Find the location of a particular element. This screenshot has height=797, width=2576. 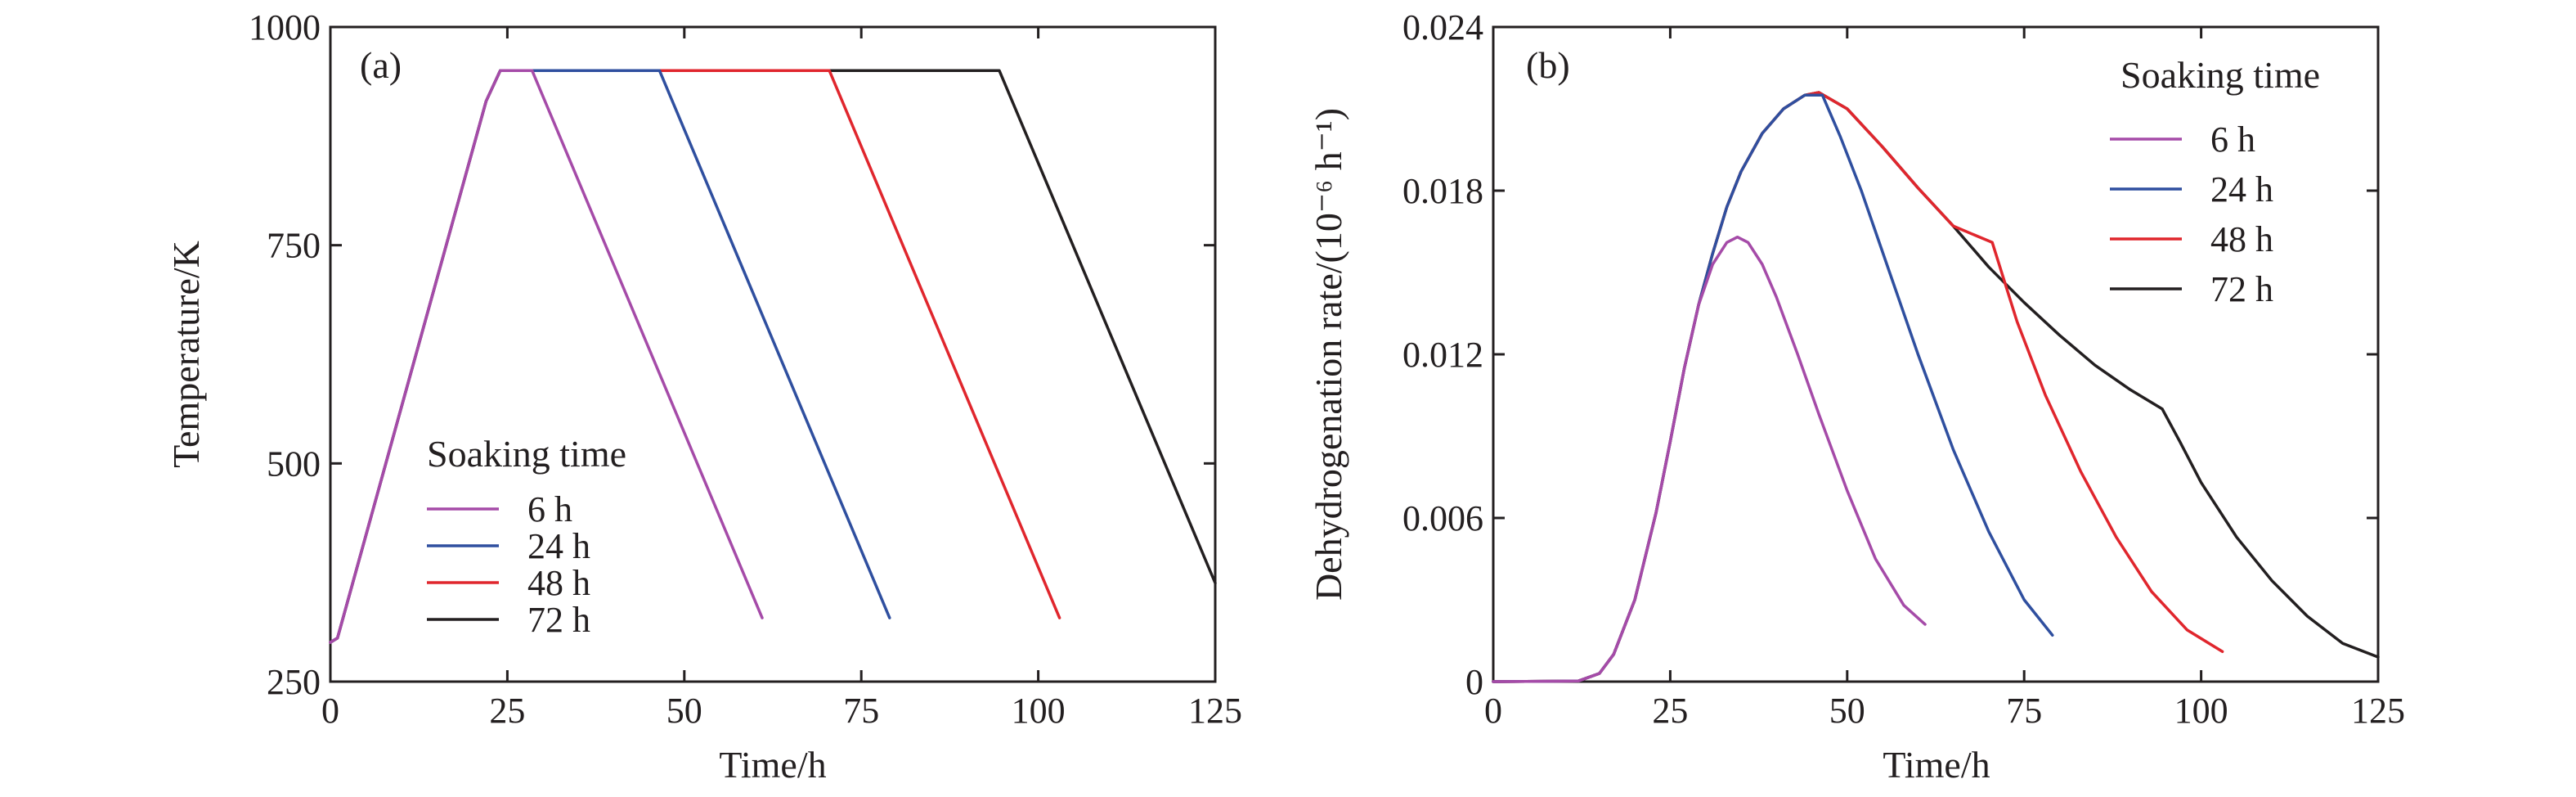

y-tick-label-b-0: 0 is located at coordinates (1474, 682).